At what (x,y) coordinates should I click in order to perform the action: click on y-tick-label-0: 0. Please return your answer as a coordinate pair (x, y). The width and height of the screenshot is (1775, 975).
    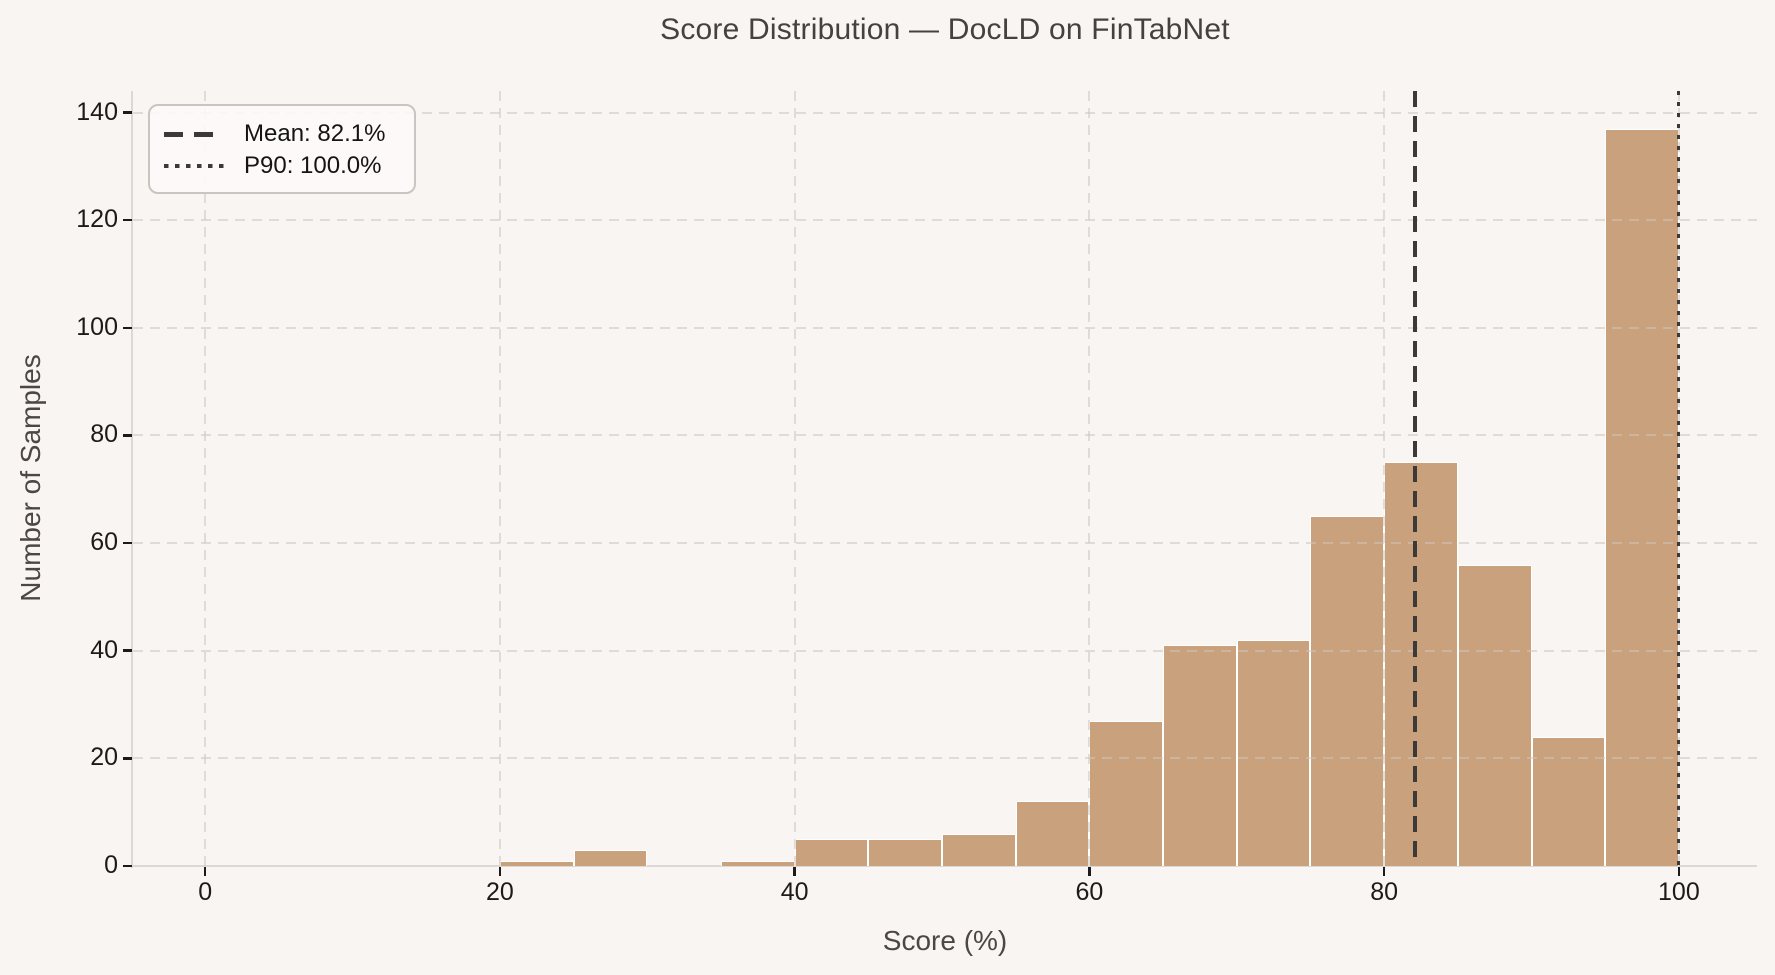
    Looking at the image, I should click on (111, 865).